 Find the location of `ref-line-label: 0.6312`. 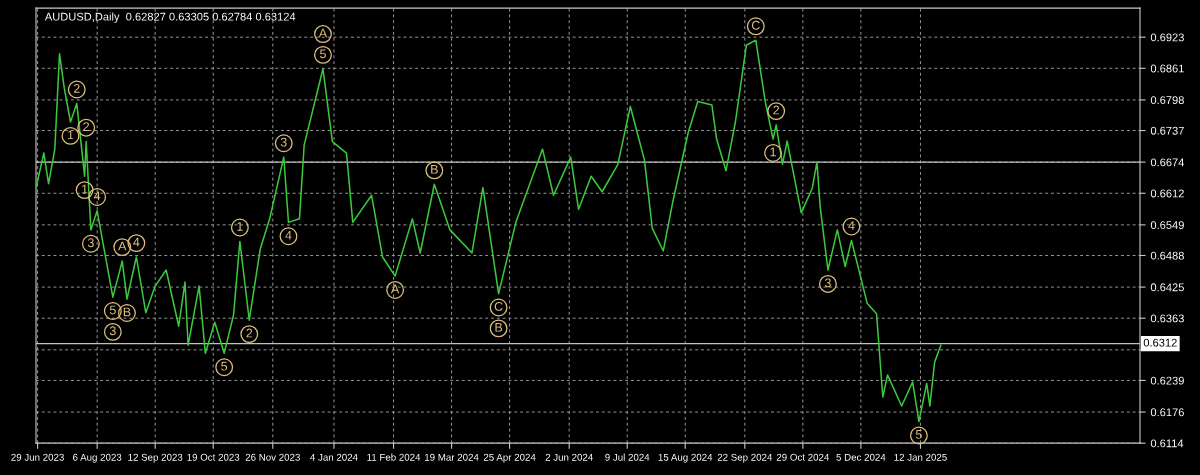

ref-line-label: 0.6312 is located at coordinates (1160, 342).